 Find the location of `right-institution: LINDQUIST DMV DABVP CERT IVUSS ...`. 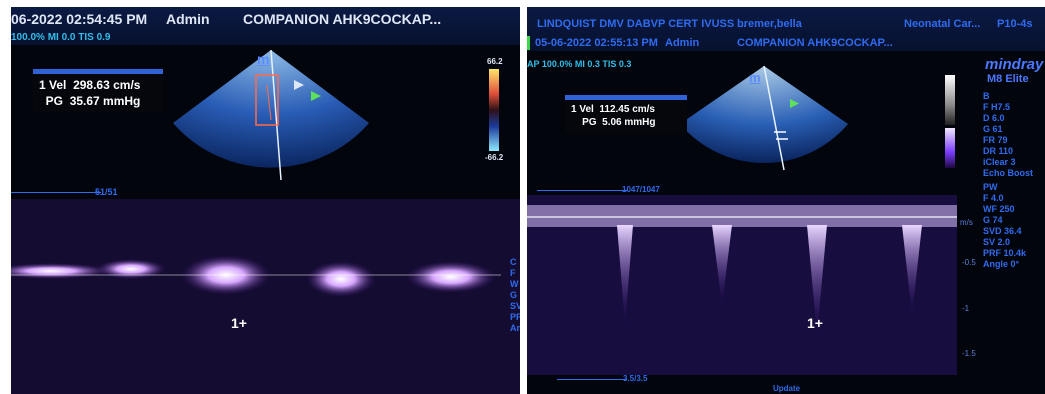

right-institution: LINDQUIST DMV DABVP CERT IVUSS ... is located at coordinates (642, 24).